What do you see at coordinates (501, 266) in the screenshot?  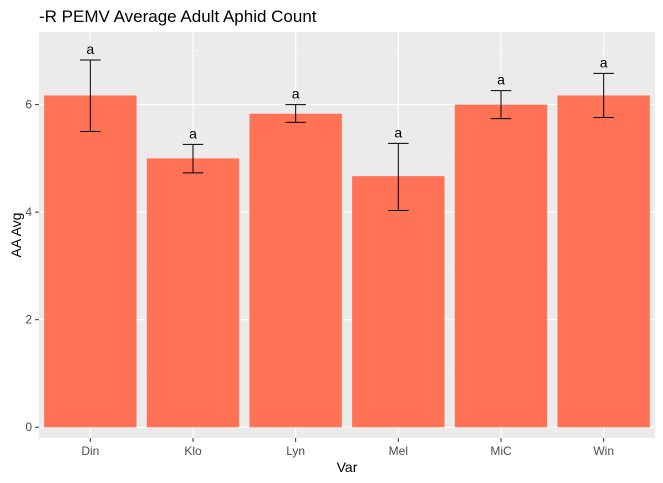 I see `bar-mic` at bounding box center [501, 266].